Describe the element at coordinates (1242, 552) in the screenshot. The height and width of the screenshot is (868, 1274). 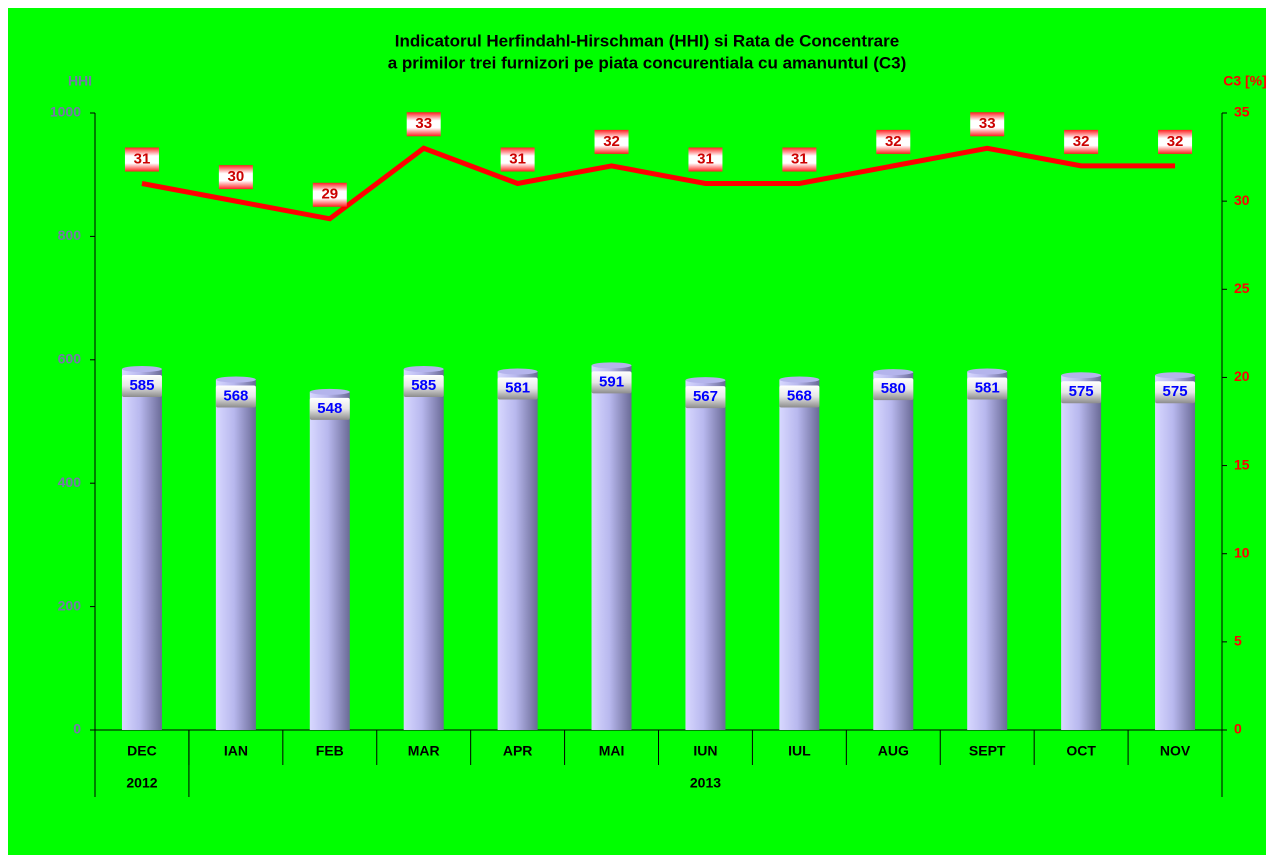
I see `y2-tick-label: 10` at that location.